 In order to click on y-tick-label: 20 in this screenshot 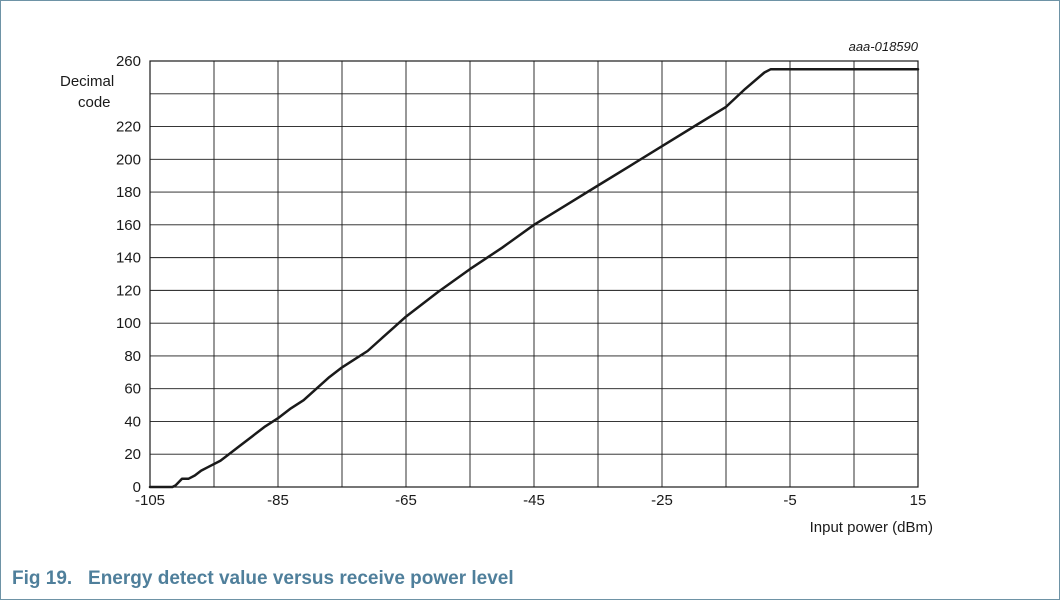, I will do `click(132, 454)`.